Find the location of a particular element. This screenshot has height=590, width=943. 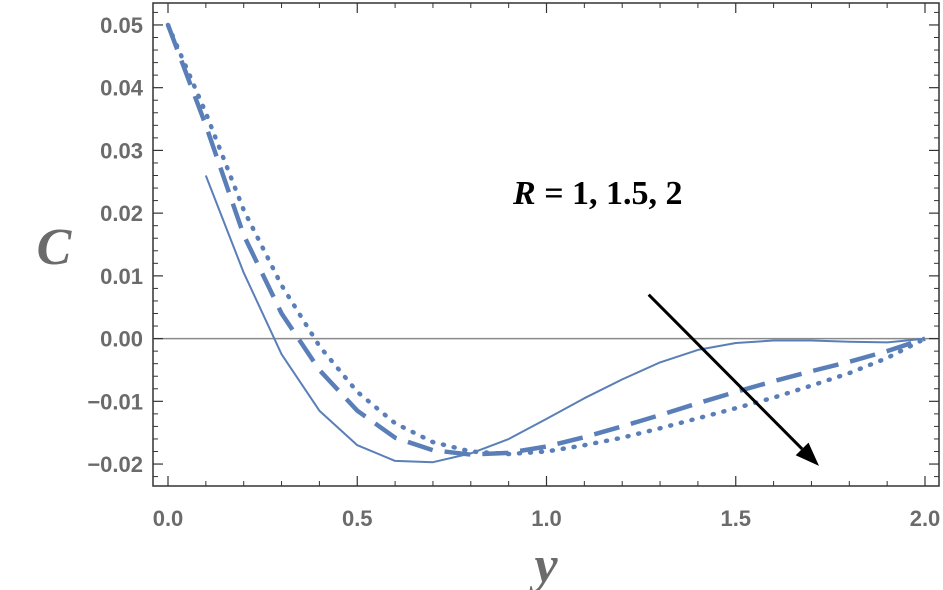

y-tick-label: 0.04 is located at coordinates (122, 88).